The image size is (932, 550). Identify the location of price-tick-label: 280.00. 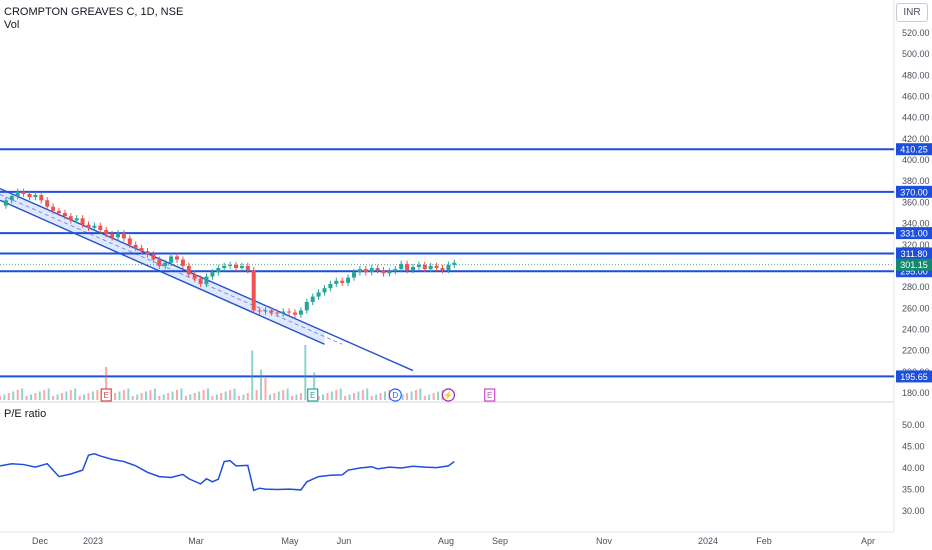
(916, 287).